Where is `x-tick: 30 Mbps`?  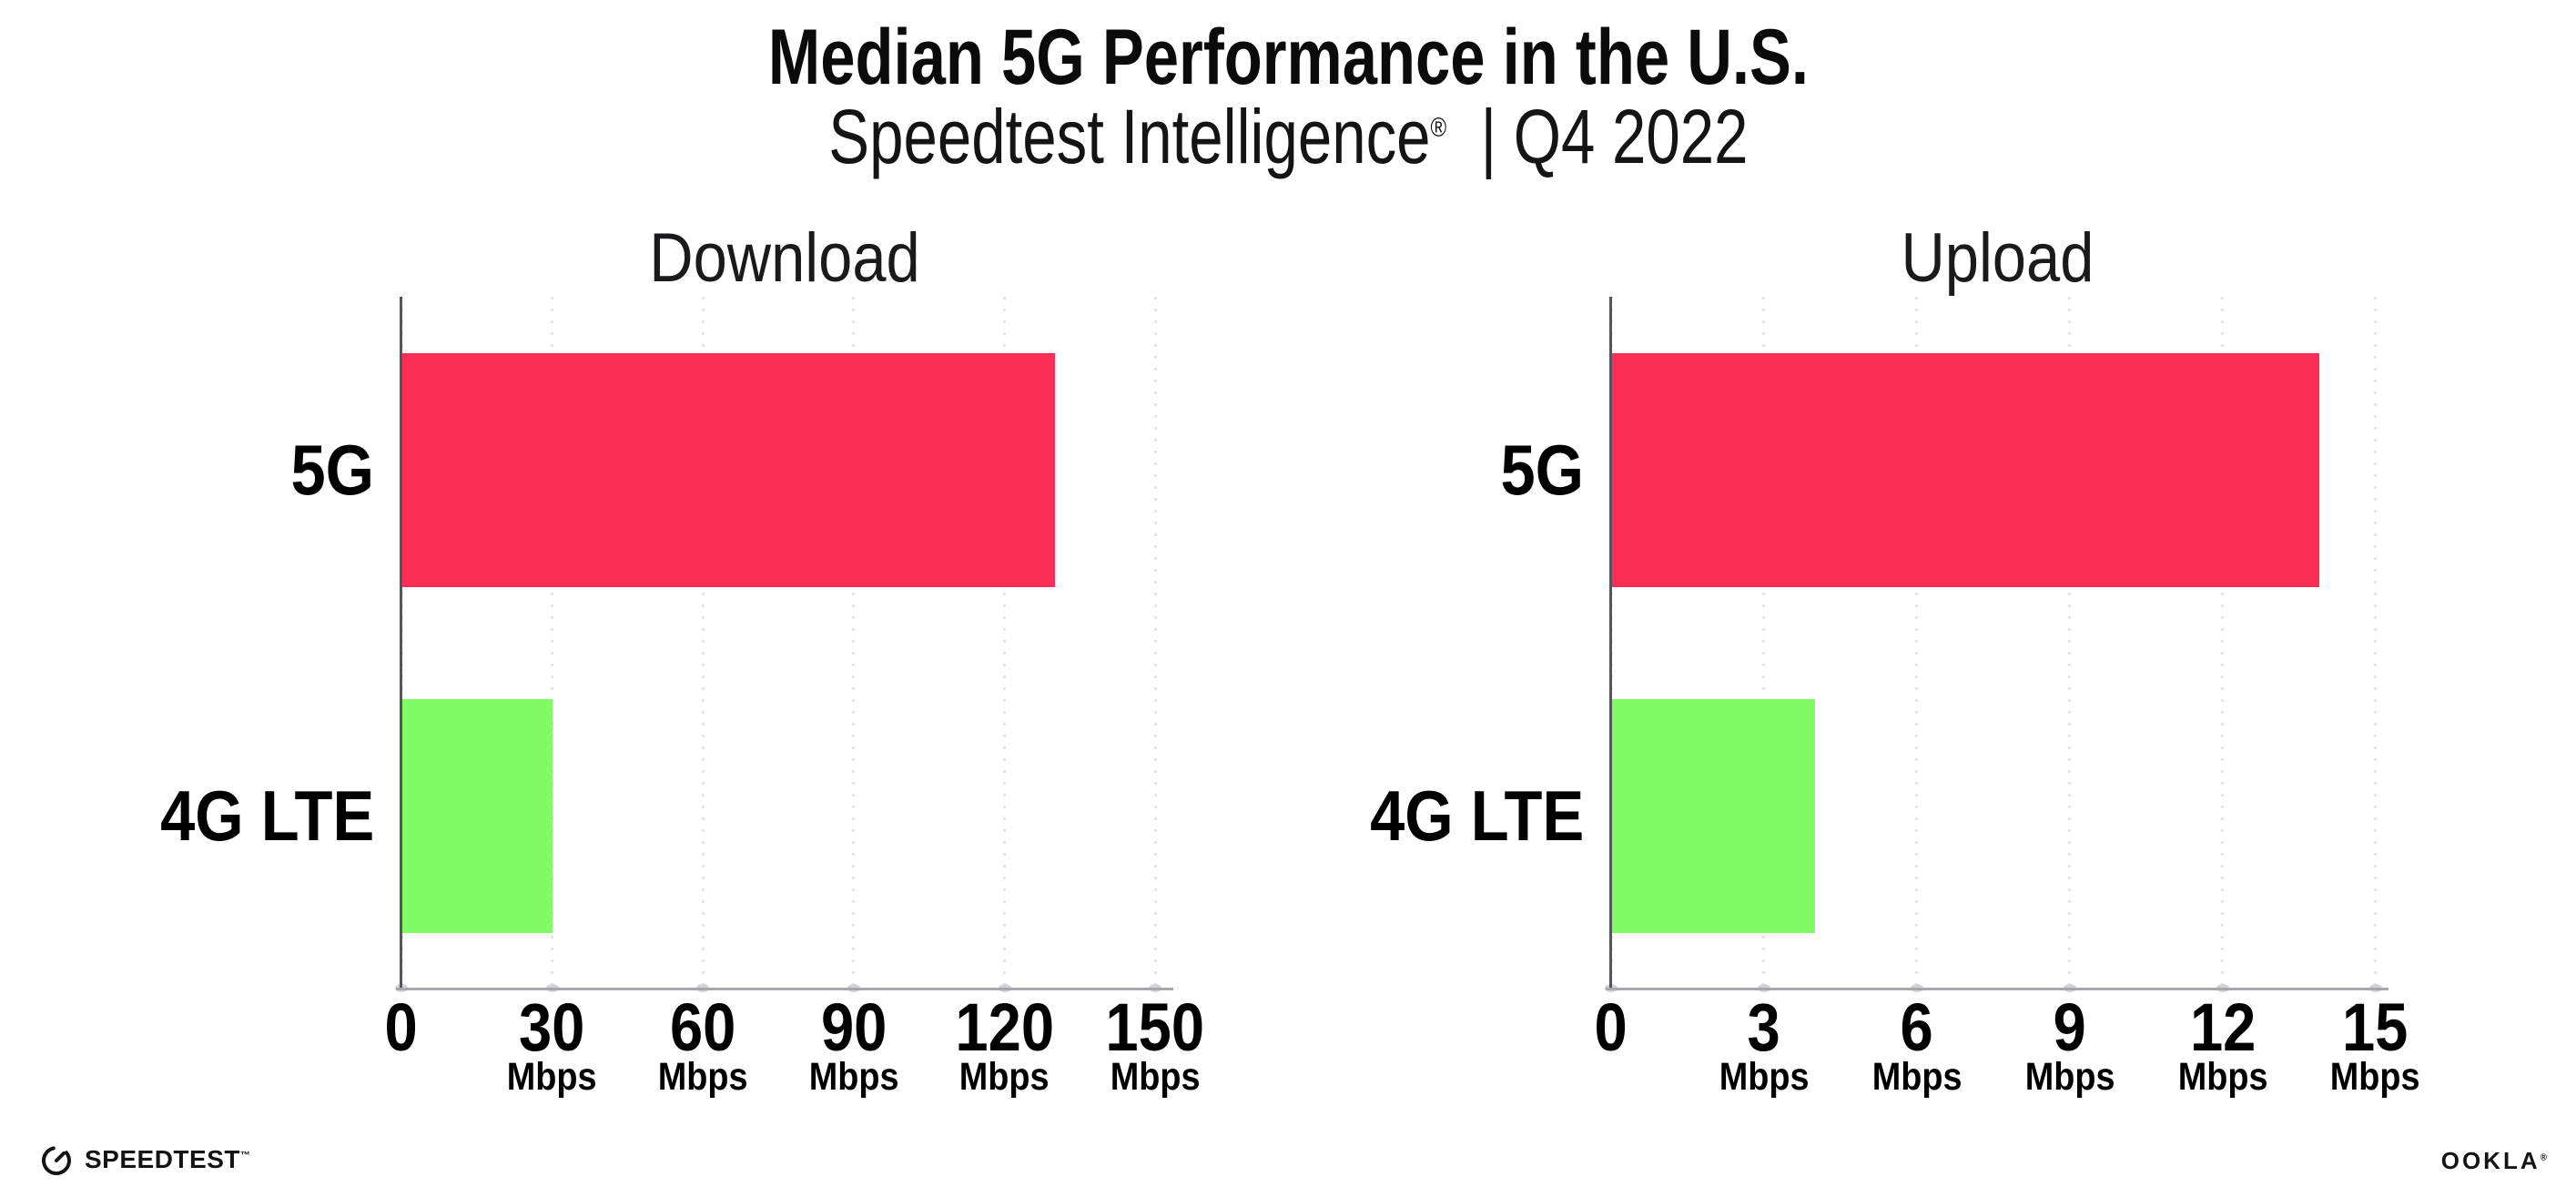
x-tick: 30 Mbps is located at coordinates (552, 1046).